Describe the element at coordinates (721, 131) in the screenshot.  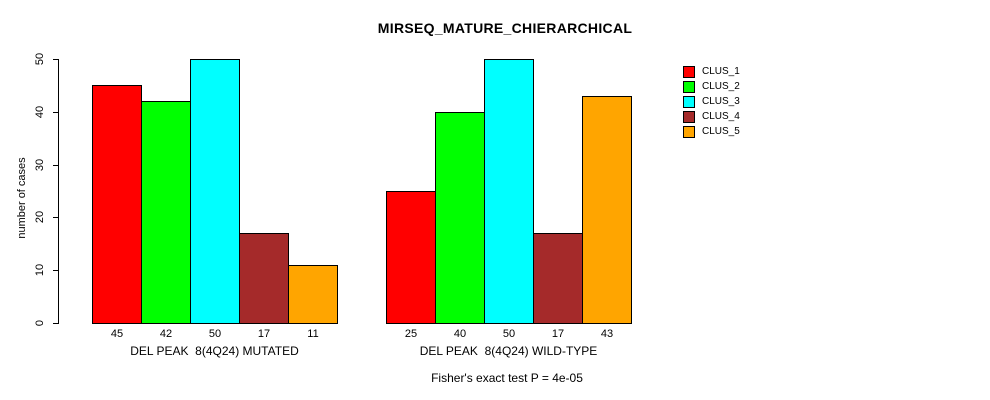
I see `legend-label: CLUS_5` at that location.